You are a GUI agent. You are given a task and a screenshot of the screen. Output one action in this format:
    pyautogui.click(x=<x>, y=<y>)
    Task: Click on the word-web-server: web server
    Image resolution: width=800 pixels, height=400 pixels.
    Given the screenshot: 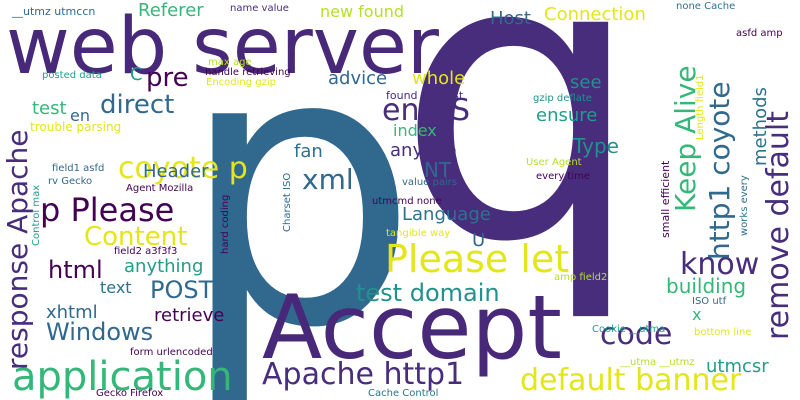 What is the action you would take?
    pyautogui.click(x=222, y=47)
    